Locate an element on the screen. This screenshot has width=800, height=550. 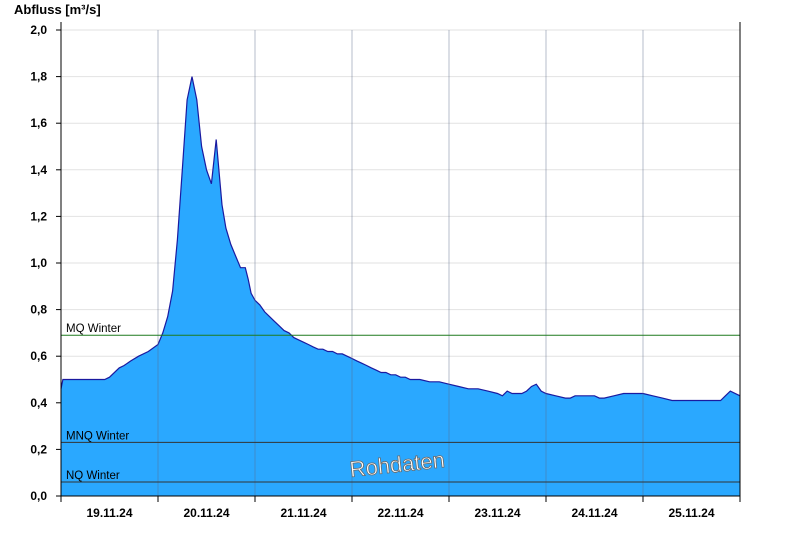
y-tick-label: 0,0 is located at coordinates (38, 496).